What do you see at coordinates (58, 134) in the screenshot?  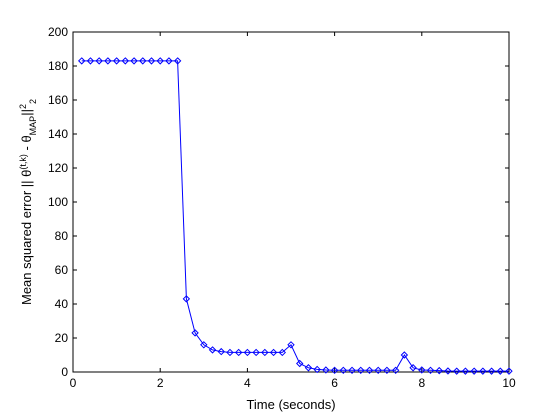 I see `y-tick-label-7: 140` at bounding box center [58, 134].